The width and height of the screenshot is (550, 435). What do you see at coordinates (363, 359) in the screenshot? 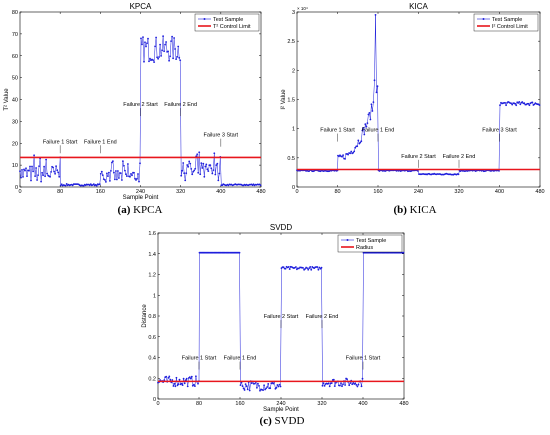
I see `failure-annotation: Failure 1 Start` at bounding box center [363, 359].